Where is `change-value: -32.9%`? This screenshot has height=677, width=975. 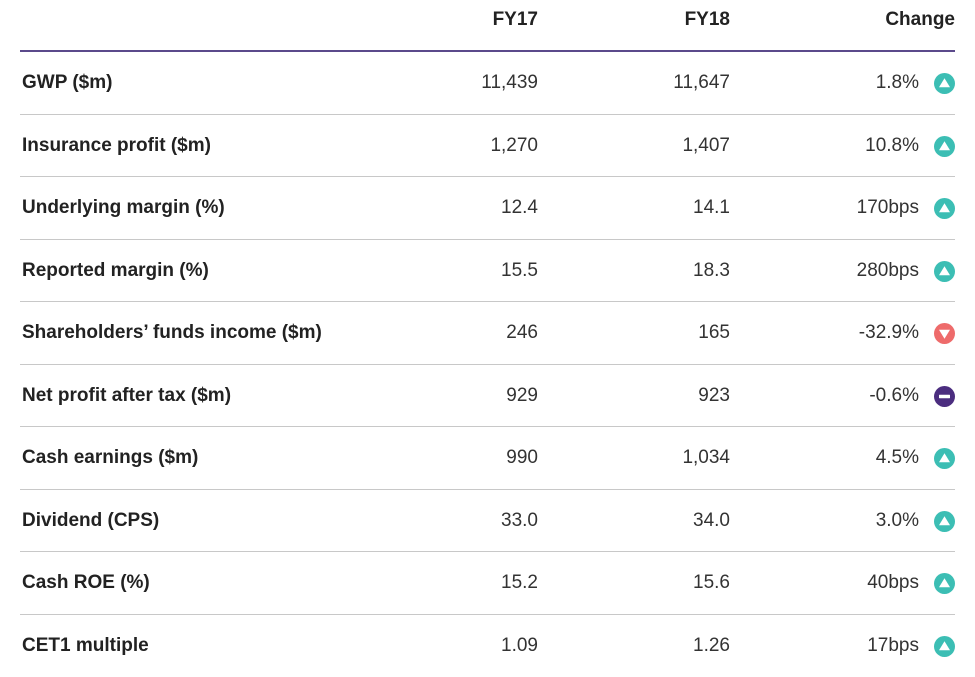
change-value: -32.9% is located at coordinates (889, 333).